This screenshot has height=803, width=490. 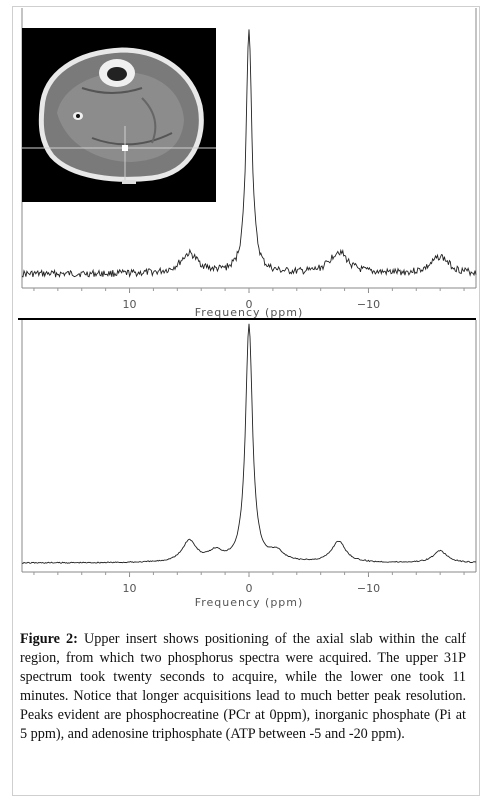 What do you see at coordinates (119, 115) in the screenshot?
I see `axial-mri-calf-image` at bounding box center [119, 115].